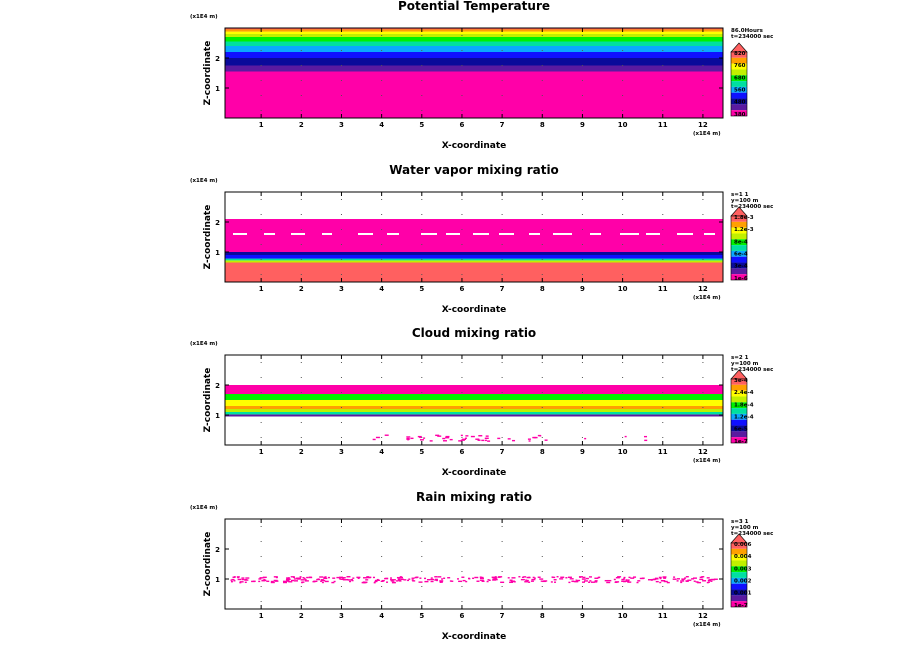 This screenshot has width=904, height=654. I want to click on x-tick-label: 12, so click(703, 125).